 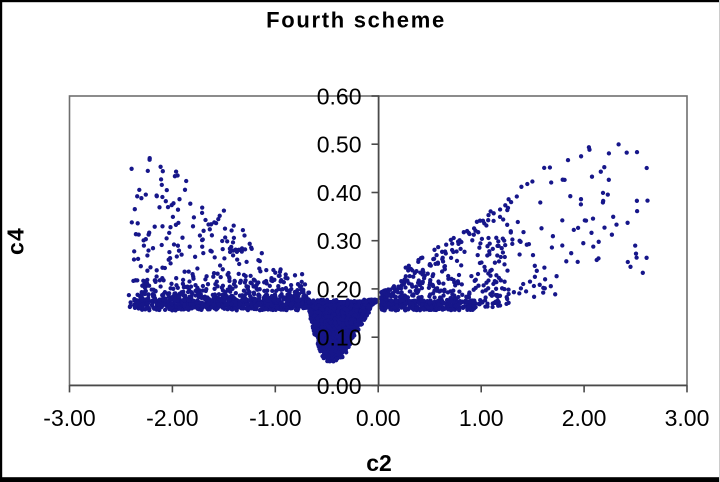 What do you see at coordinates (339, 289) in the screenshot?
I see `svg-text: 0.20` at bounding box center [339, 289].